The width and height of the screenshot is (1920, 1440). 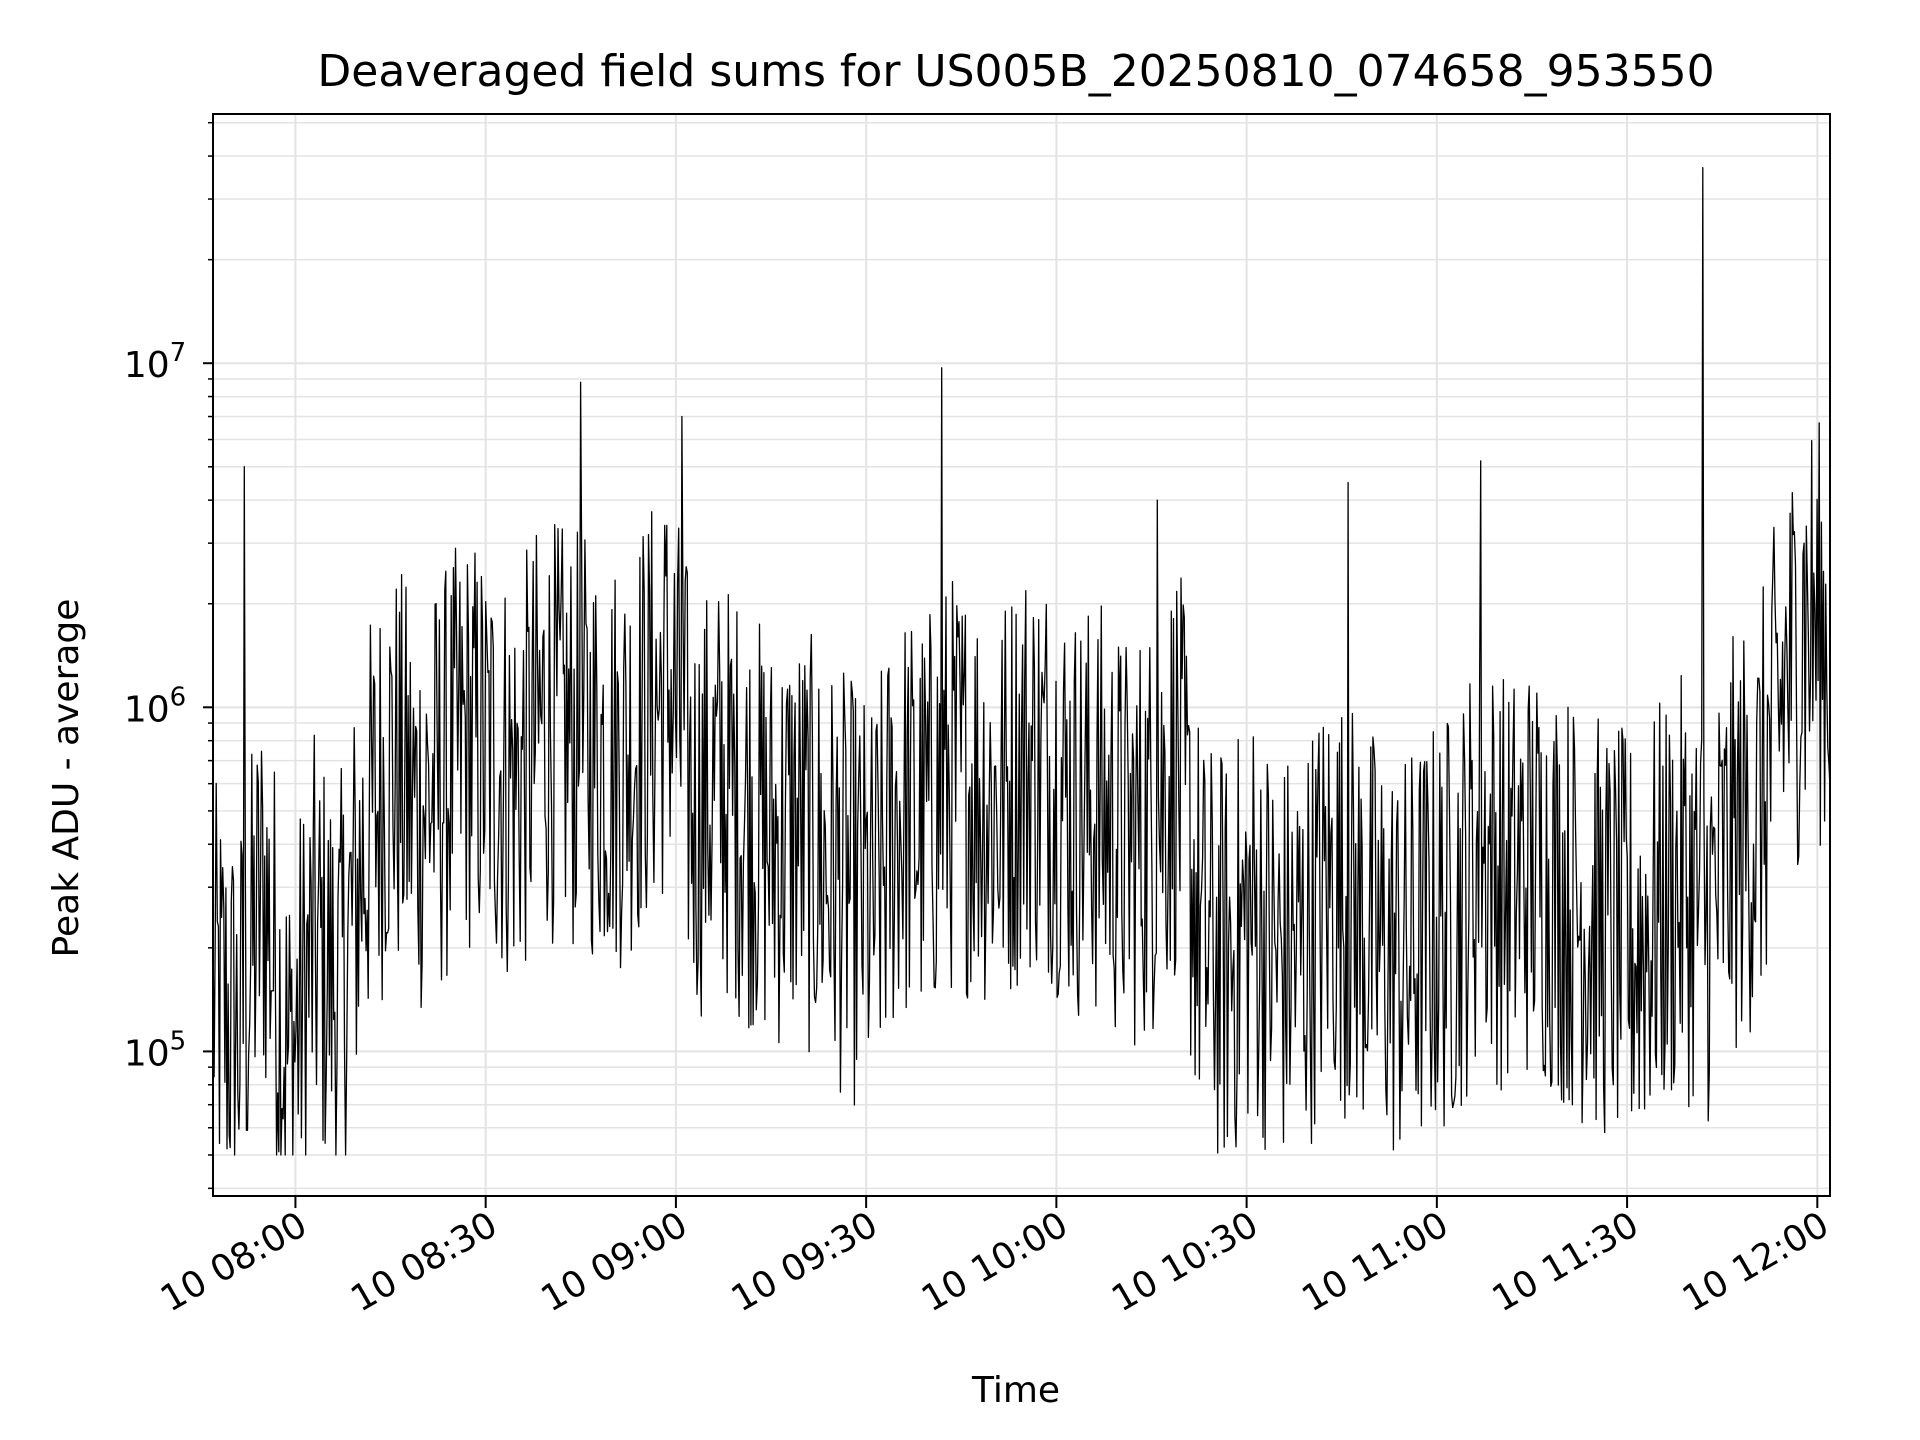 What do you see at coordinates (155, 1050) in the screenshot?
I see `y-tick-label: 10⁵` at bounding box center [155, 1050].